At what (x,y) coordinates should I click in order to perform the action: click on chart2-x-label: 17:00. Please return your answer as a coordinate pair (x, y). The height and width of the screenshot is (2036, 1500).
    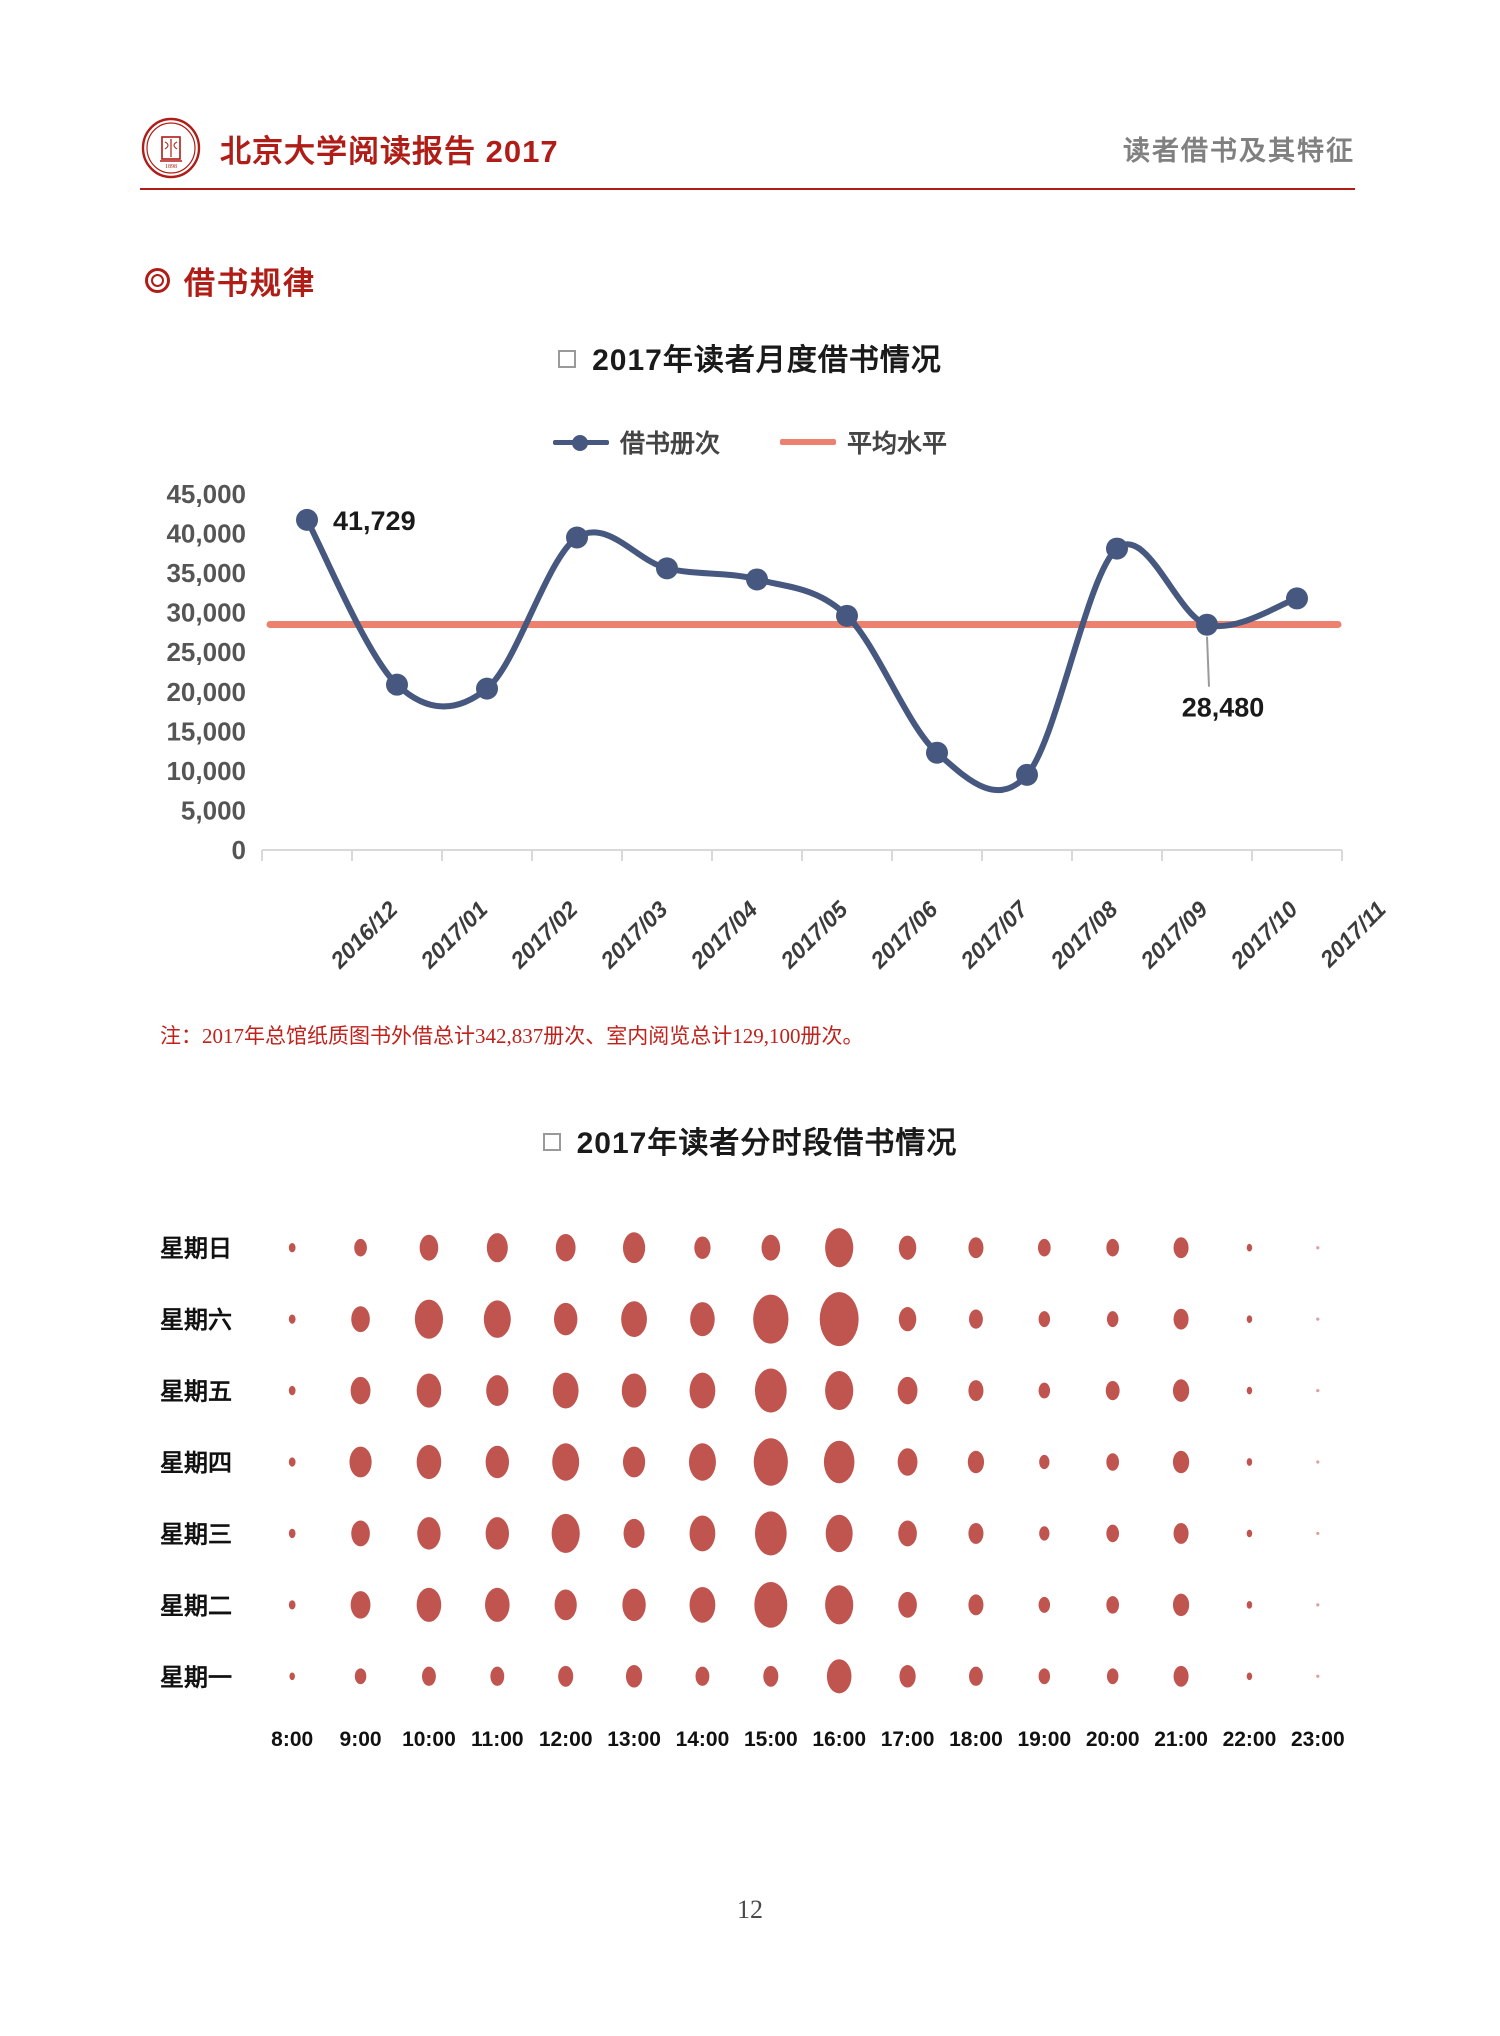
    Looking at the image, I should click on (908, 1739).